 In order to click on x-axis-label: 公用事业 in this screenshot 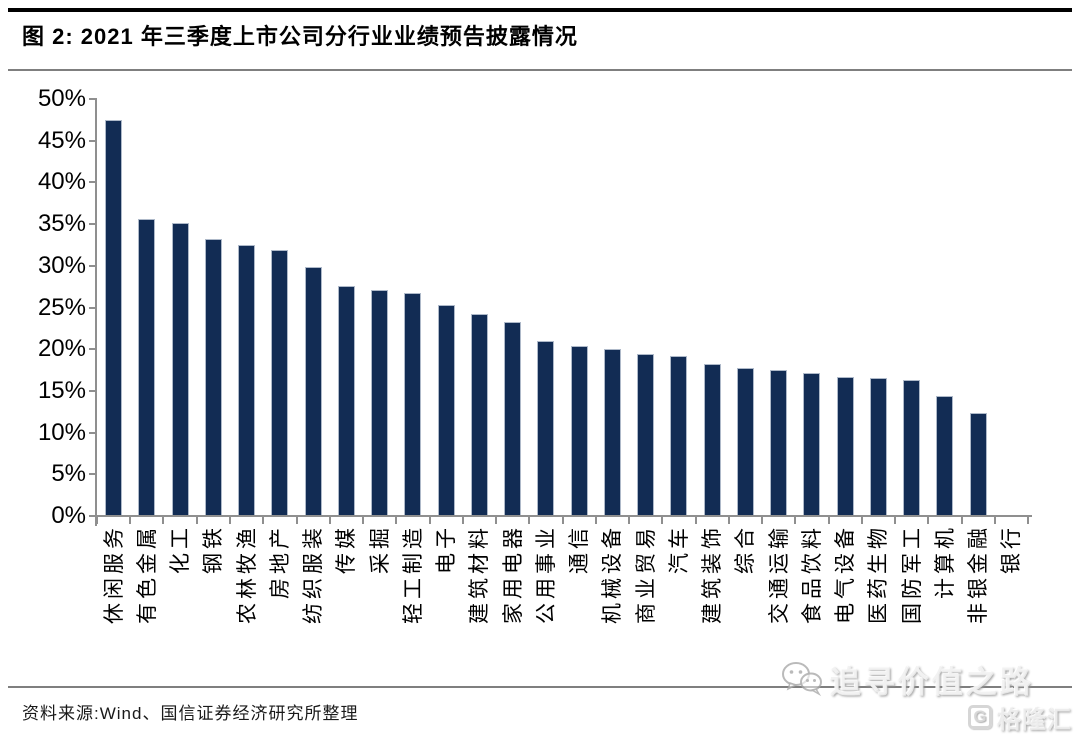, I will do `click(545, 574)`.